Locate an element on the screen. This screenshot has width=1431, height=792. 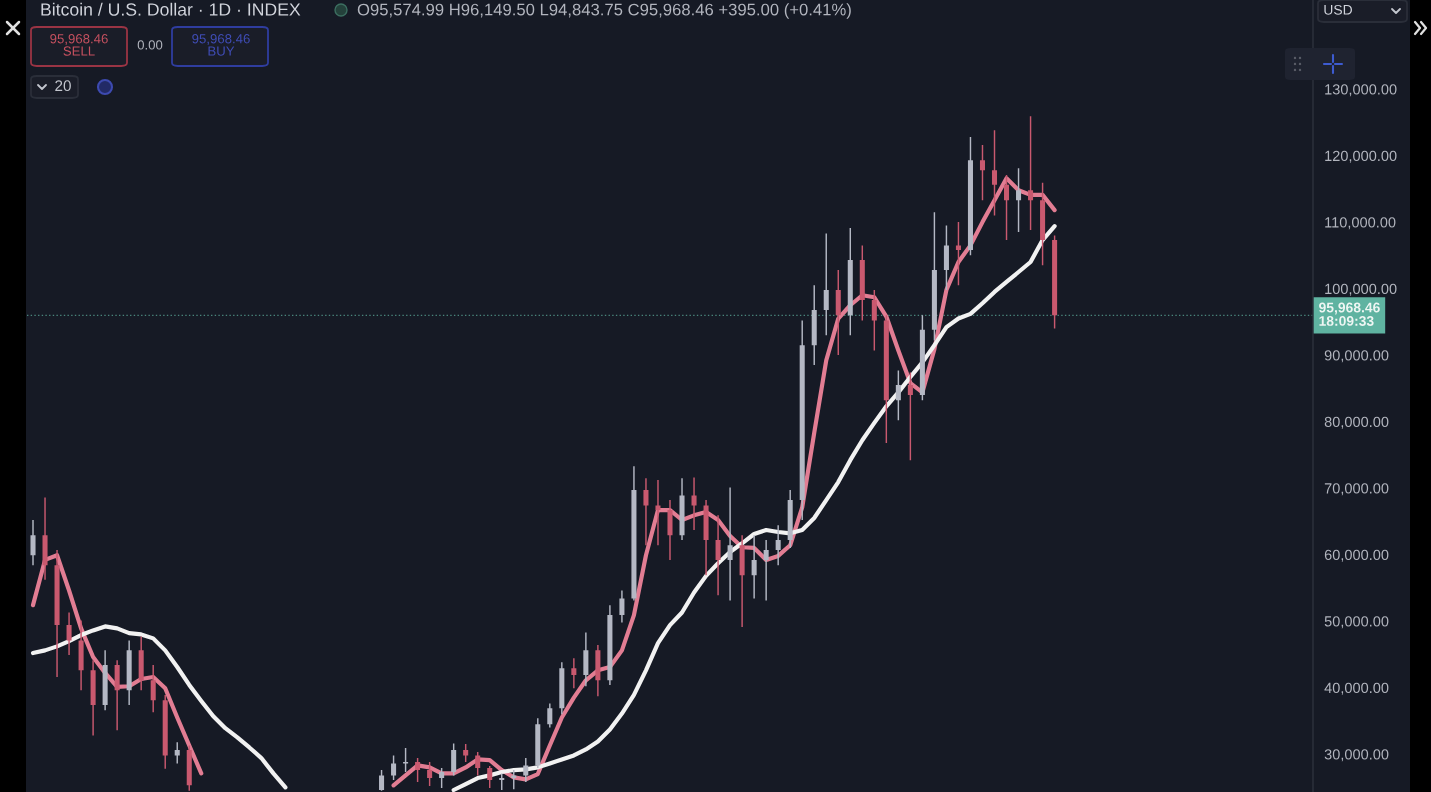
text: USD is located at coordinates (1338, 9).